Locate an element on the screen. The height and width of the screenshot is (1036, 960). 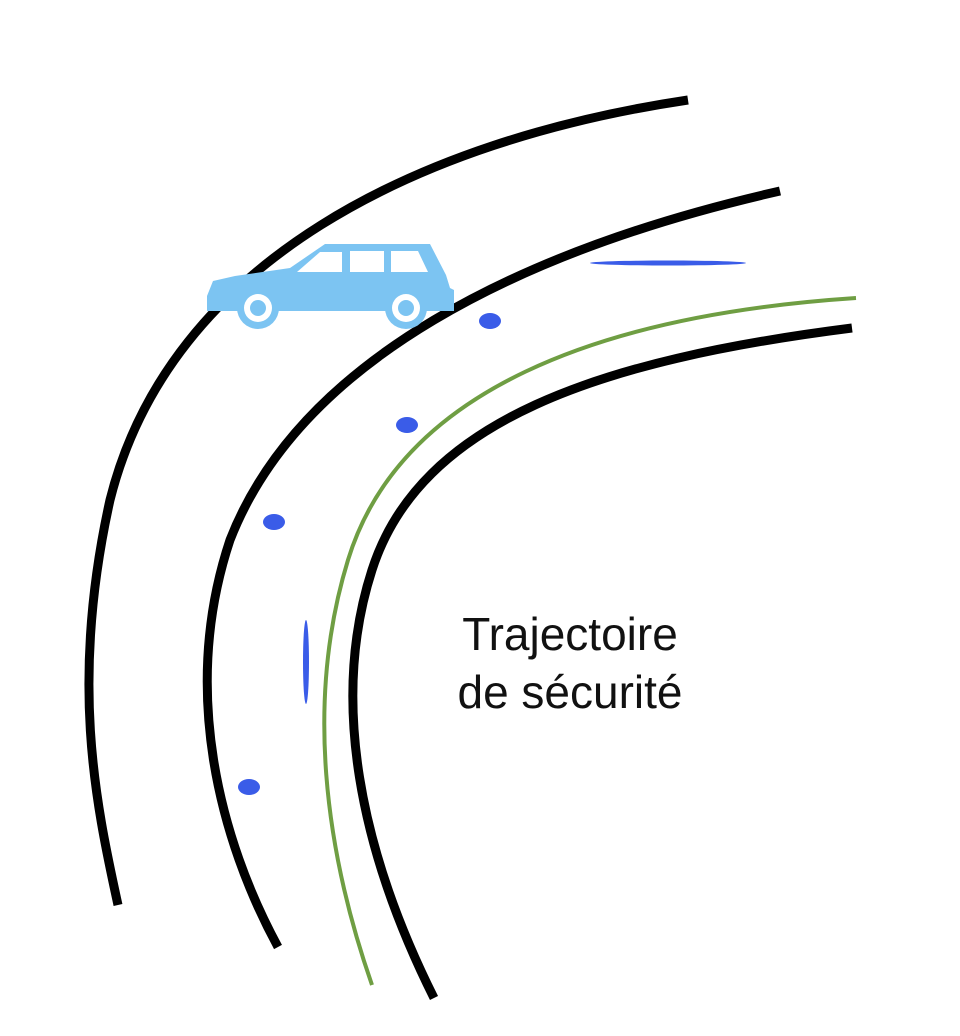
label-line-2: de sécurité is located at coordinates (570, 692).